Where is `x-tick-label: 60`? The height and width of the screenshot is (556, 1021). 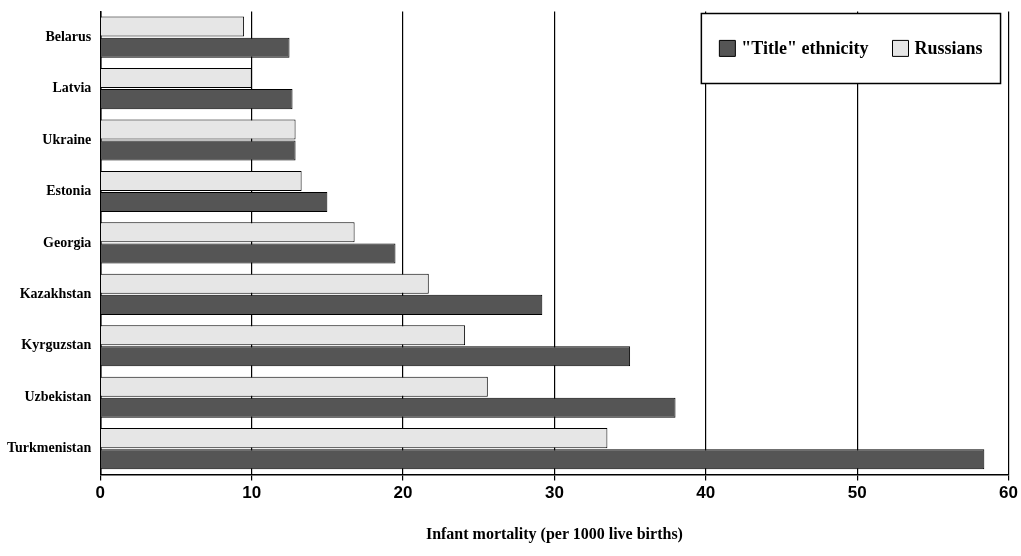
x-tick-label: 60 is located at coordinates (1009, 493).